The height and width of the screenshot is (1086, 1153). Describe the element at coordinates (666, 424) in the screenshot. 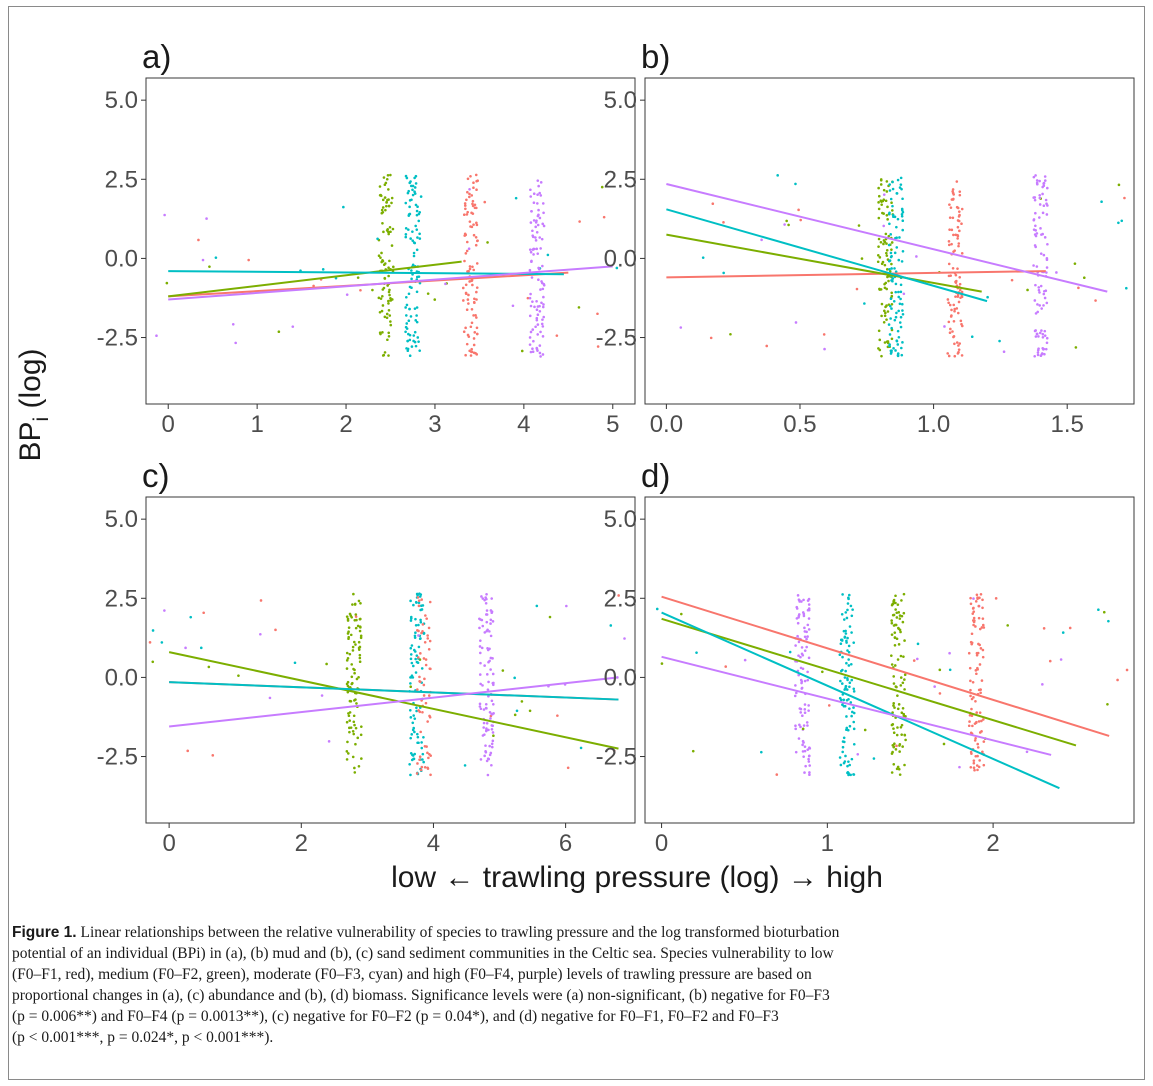

I see `x-tick-label: 0.0` at that location.